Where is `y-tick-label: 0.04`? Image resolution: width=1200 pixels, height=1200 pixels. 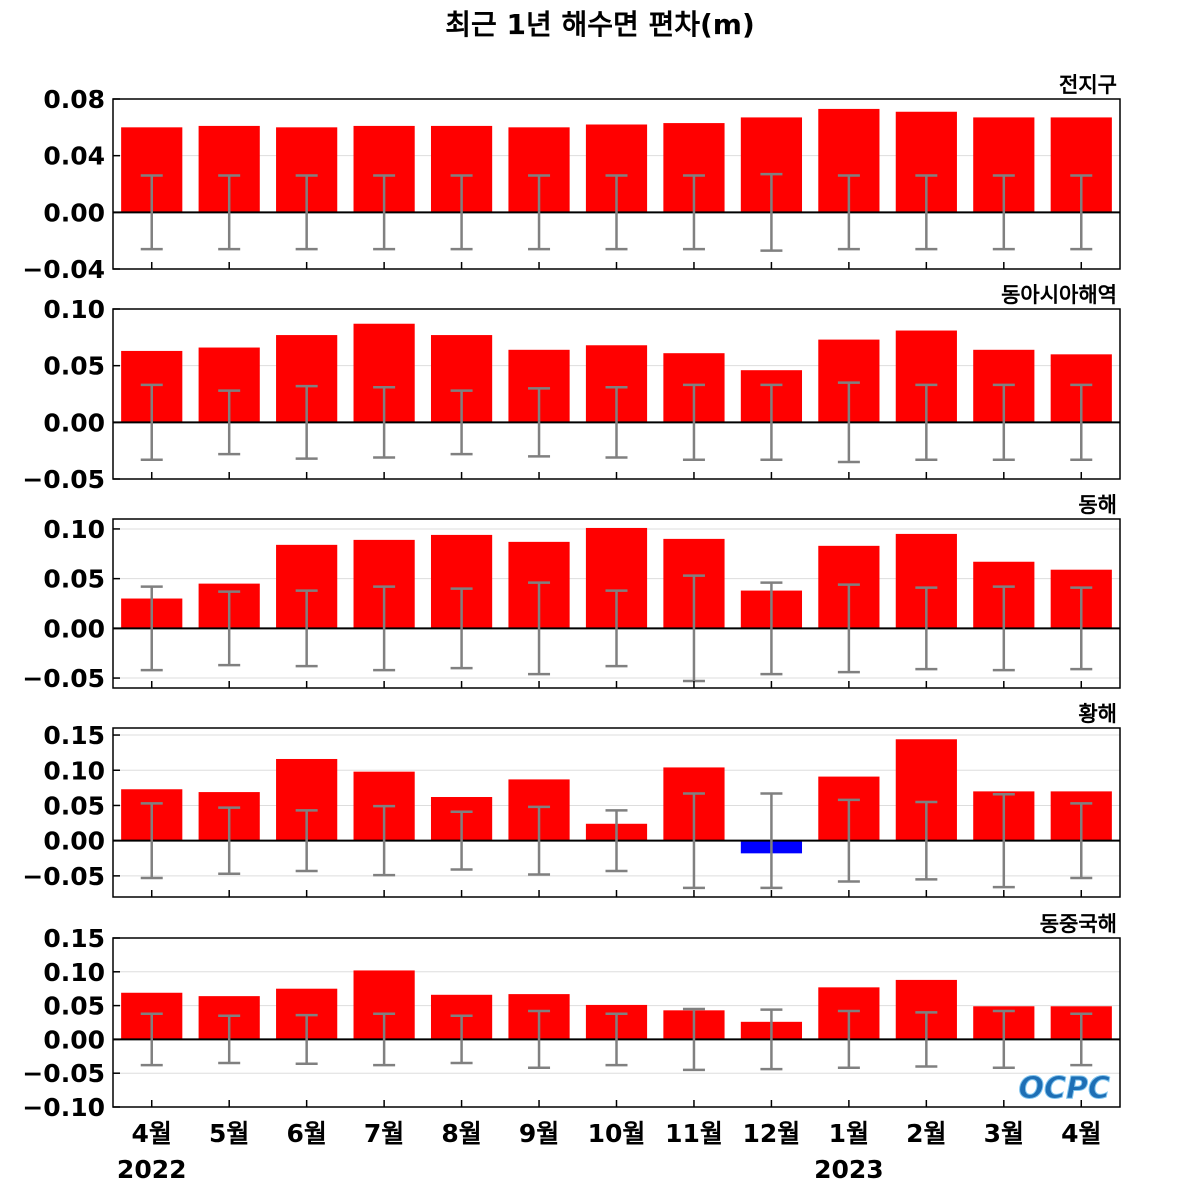 y-tick-label: 0.04 is located at coordinates (74, 156).